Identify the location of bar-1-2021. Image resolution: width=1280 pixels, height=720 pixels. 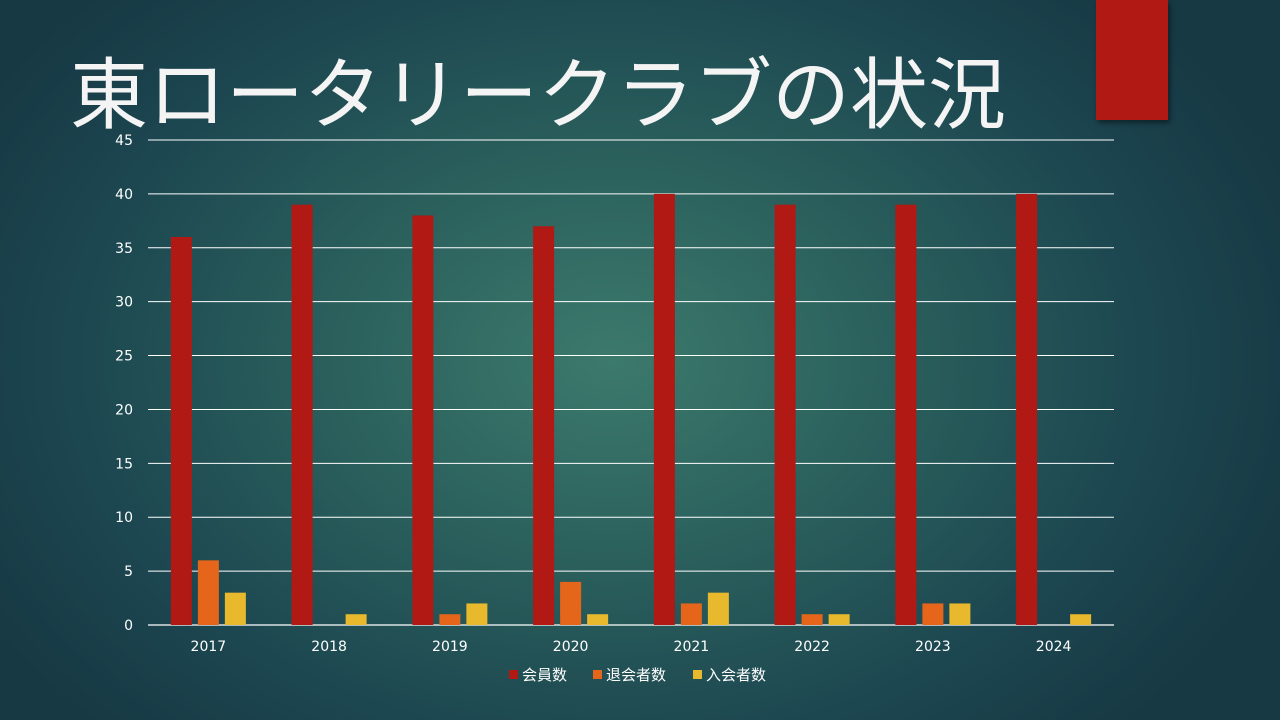
(664, 409).